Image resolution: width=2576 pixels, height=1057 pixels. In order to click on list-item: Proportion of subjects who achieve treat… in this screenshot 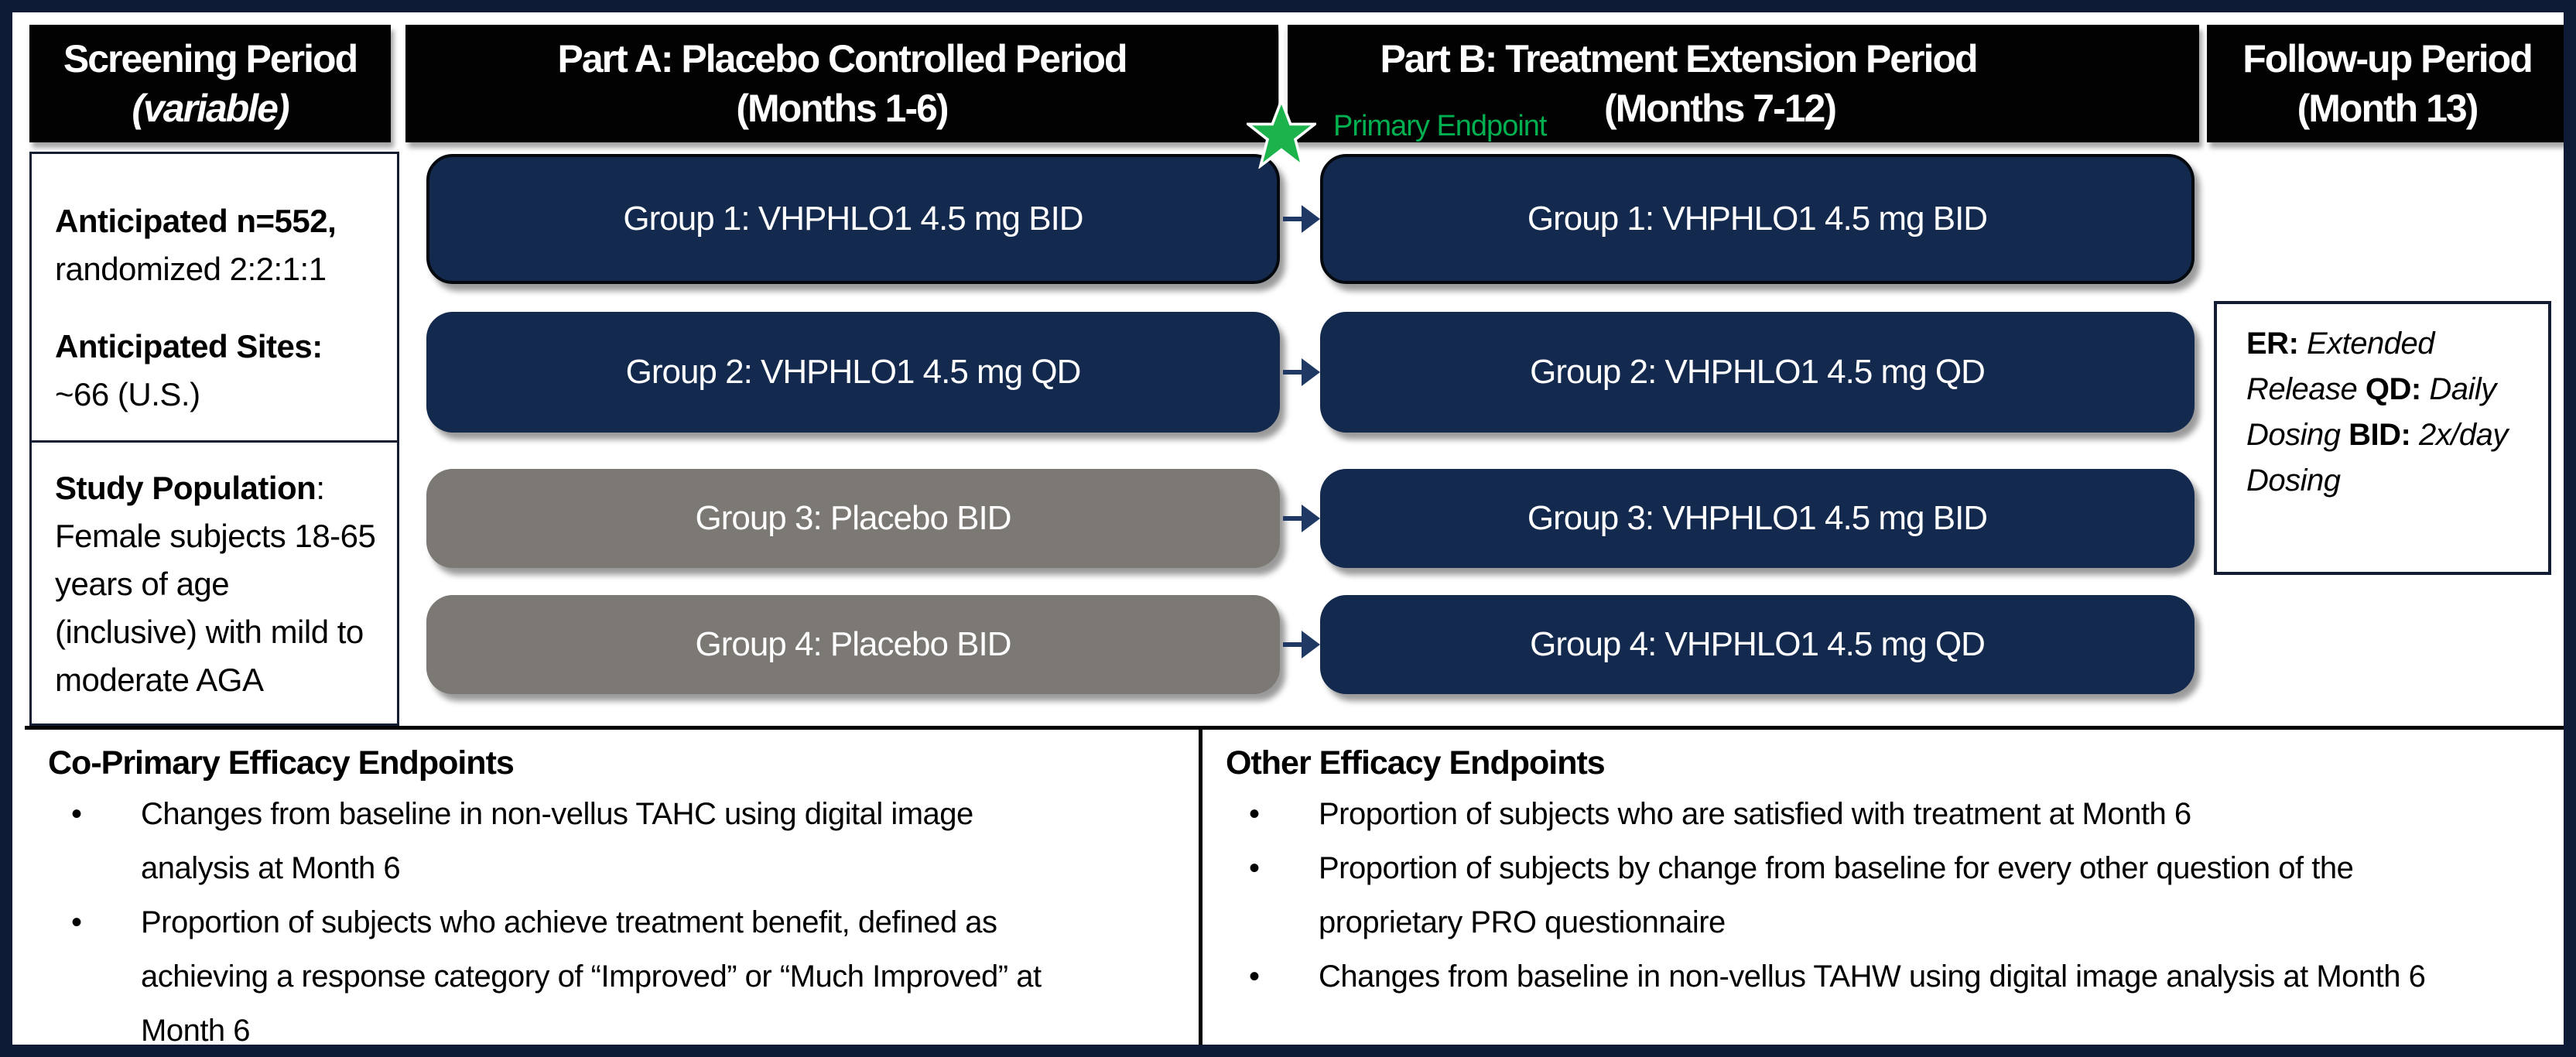, I will do `click(555, 970)`.